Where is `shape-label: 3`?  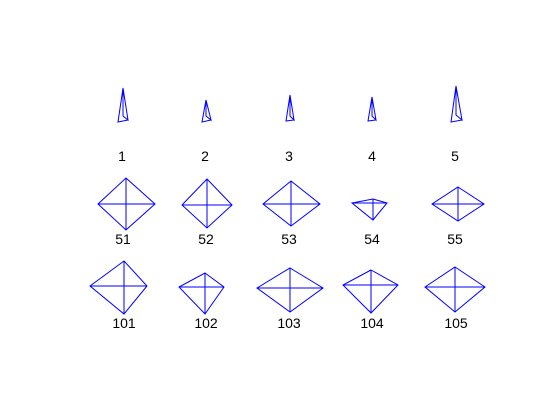
shape-label: 3 is located at coordinates (289, 156).